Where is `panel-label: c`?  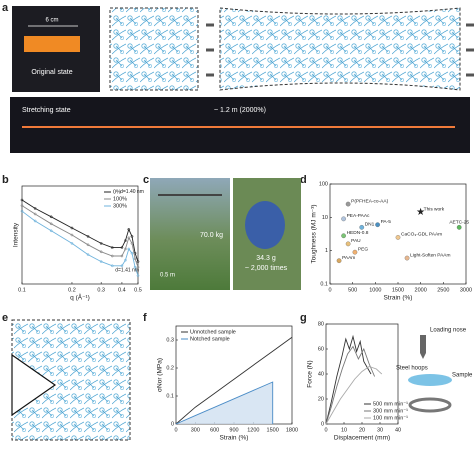 panel-label: c is located at coordinates (146, 180).